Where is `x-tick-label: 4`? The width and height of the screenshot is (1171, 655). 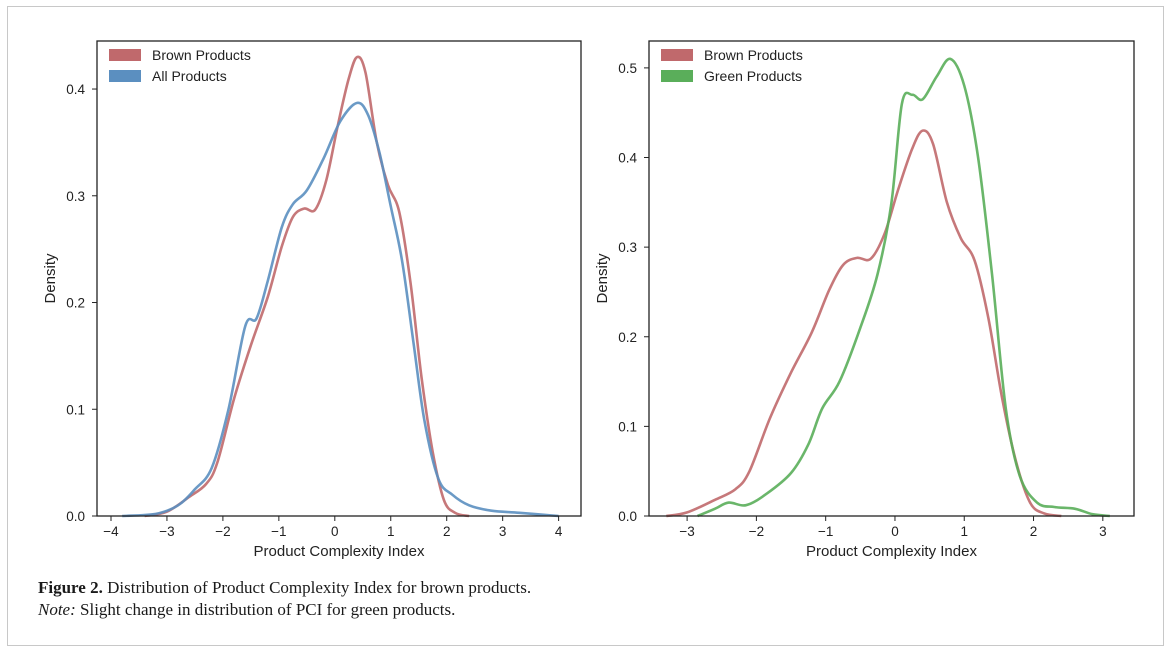 x-tick-label: 4 is located at coordinates (559, 531).